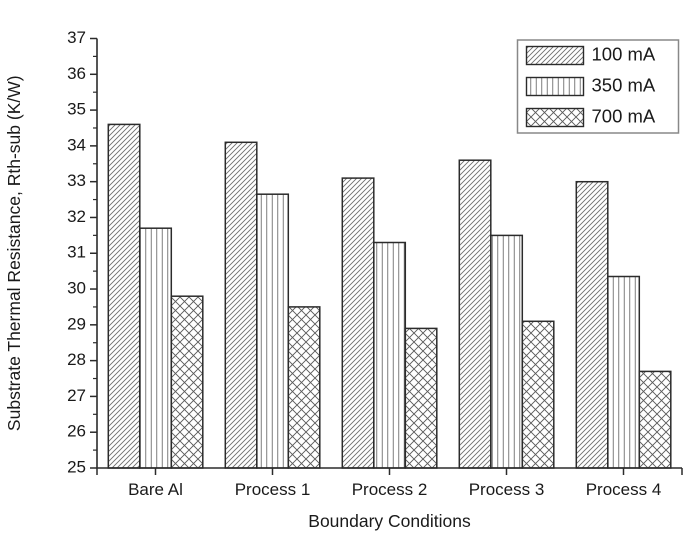 This screenshot has width=700, height=545. I want to click on legend-swatch-crosshatch-icon, so click(555, 117).